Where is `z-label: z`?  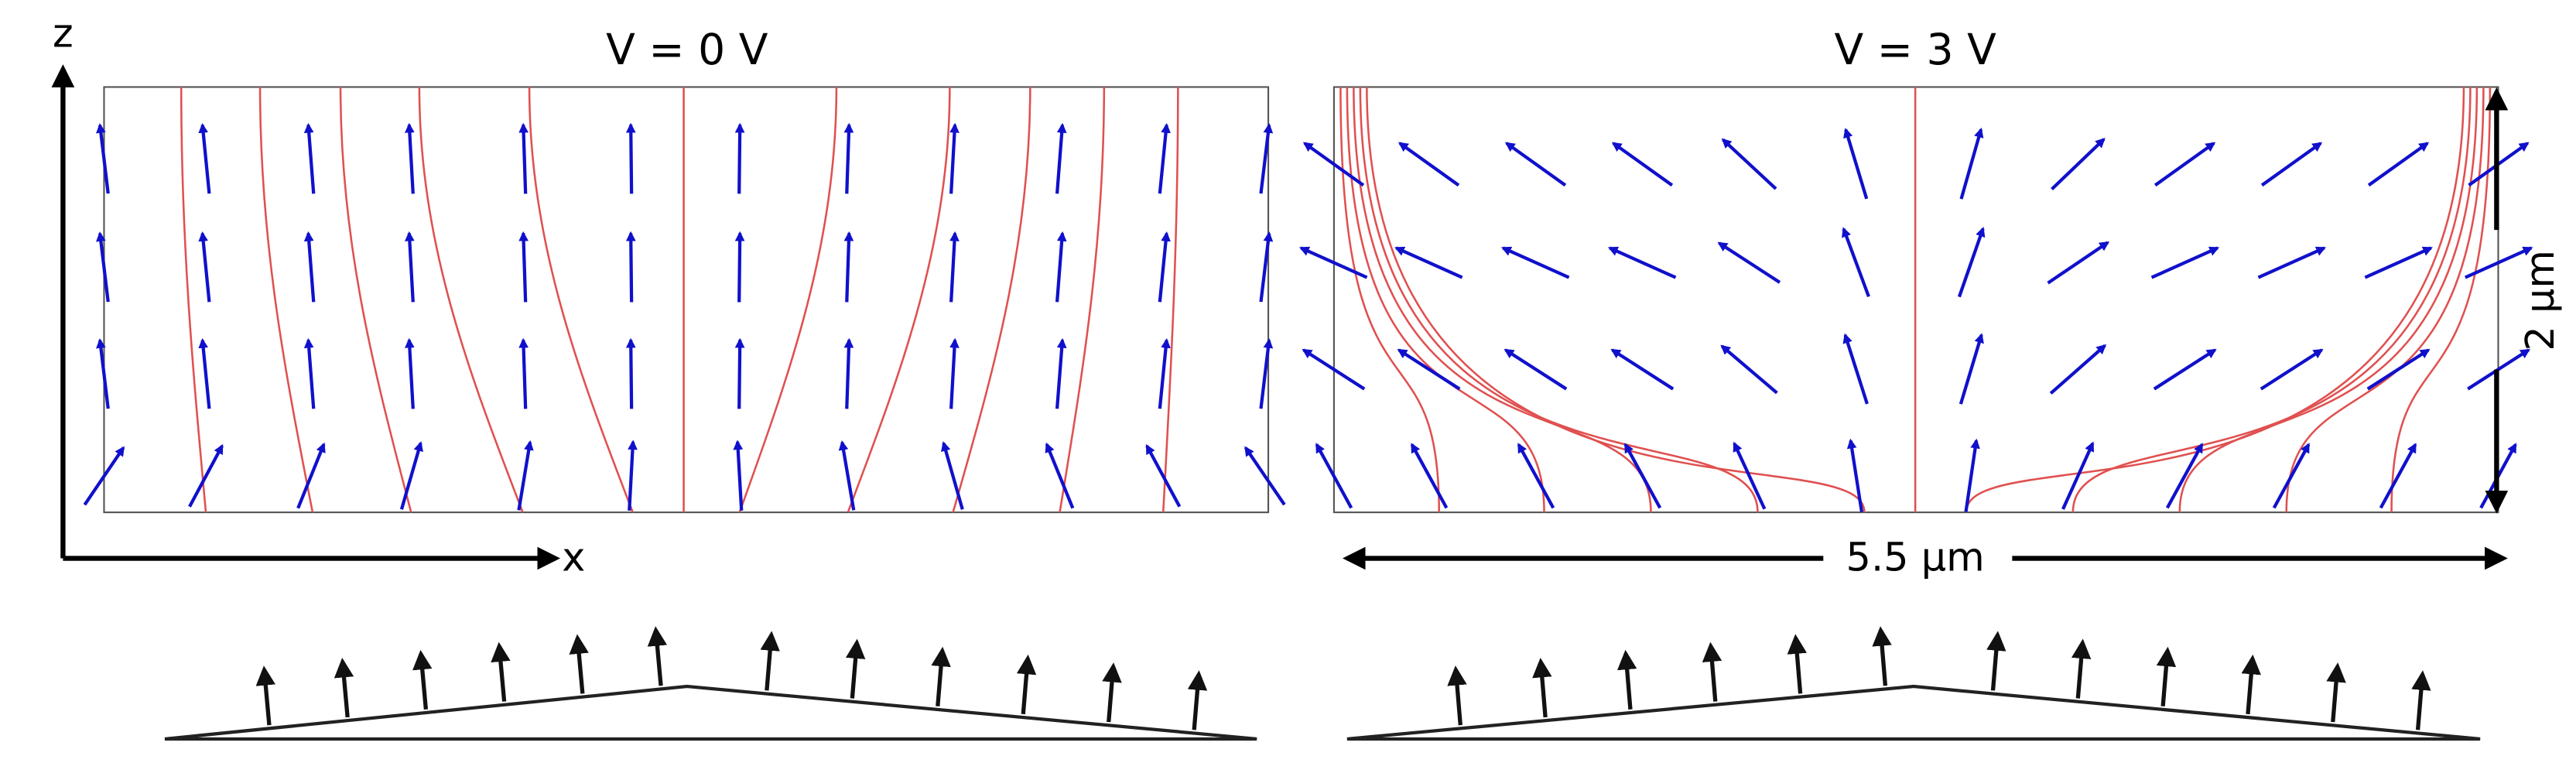 z-label: z is located at coordinates (64, 35).